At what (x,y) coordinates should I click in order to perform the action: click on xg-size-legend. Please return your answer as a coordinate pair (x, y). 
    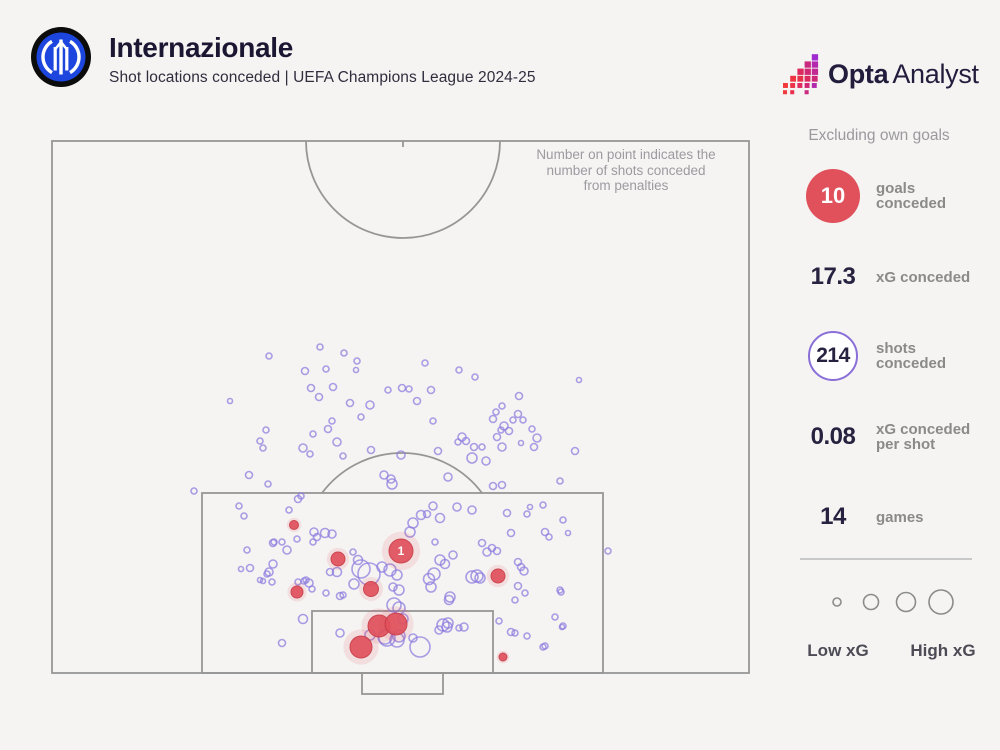
    Looking at the image, I should click on (893, 602).